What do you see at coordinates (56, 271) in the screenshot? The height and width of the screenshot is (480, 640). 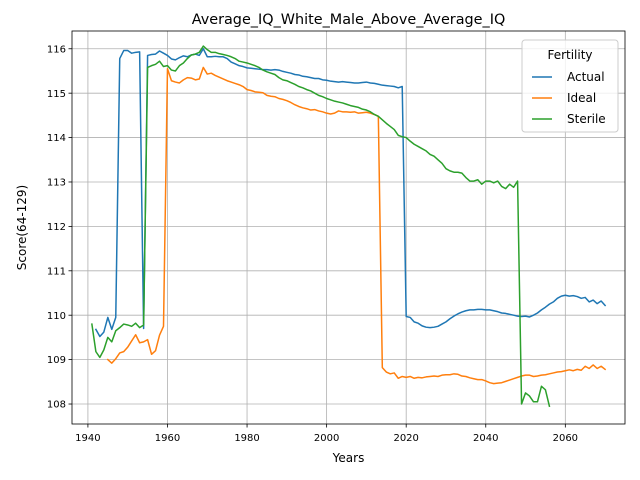 I see `y-tick-label: 111` at bounding box center [56, 271].